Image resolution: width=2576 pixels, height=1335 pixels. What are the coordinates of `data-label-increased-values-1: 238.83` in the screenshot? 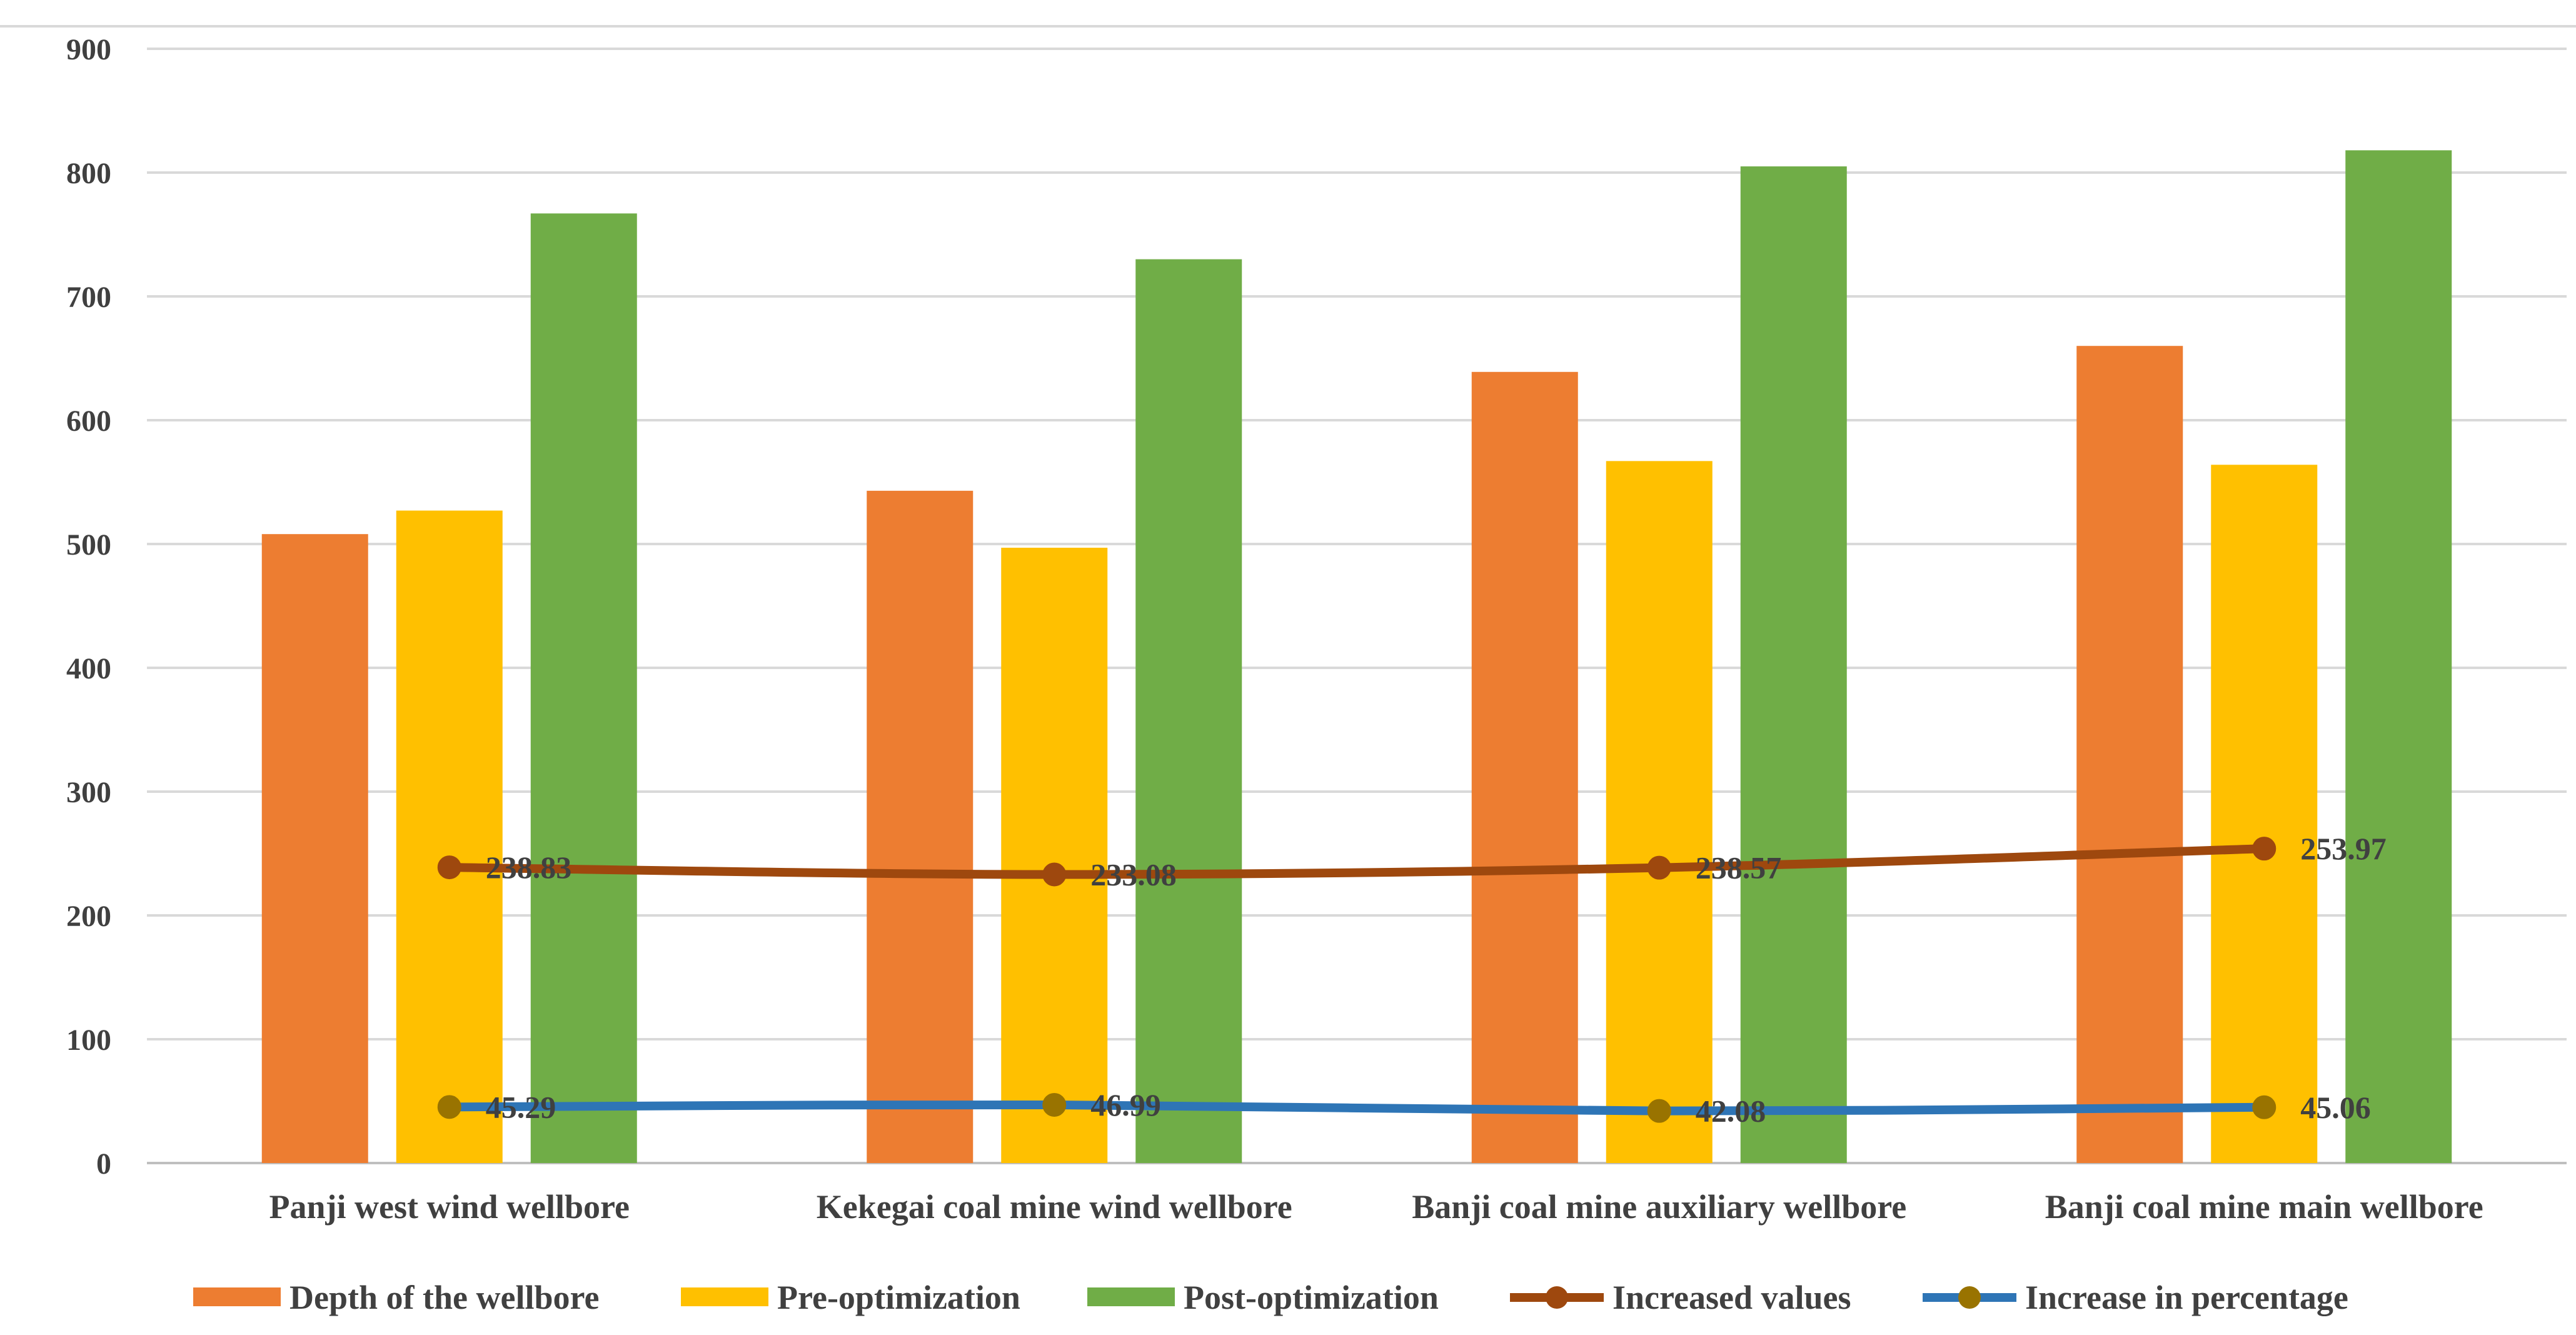 It's located at (529, 867).